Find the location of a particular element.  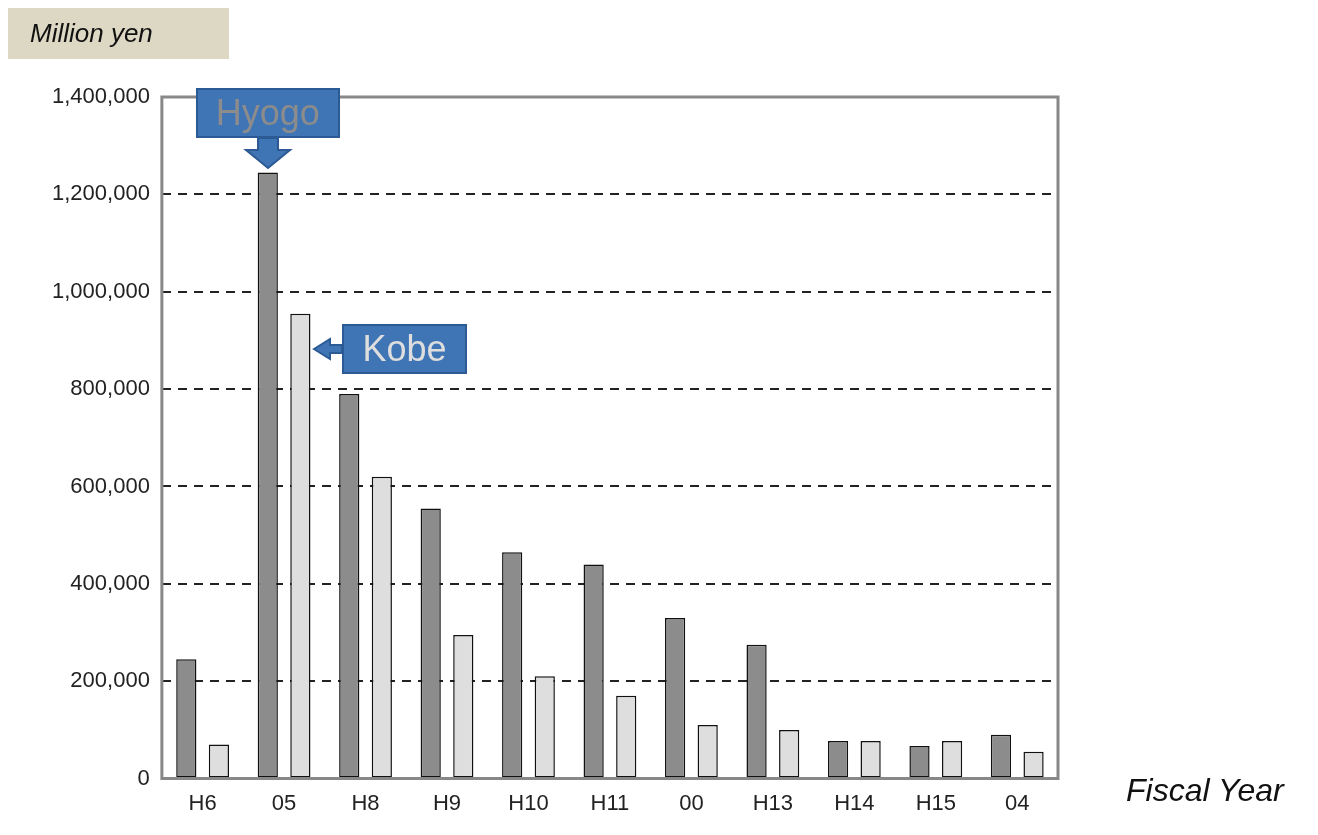

x-tick-label: H10 is located at coordinates (528, 802).